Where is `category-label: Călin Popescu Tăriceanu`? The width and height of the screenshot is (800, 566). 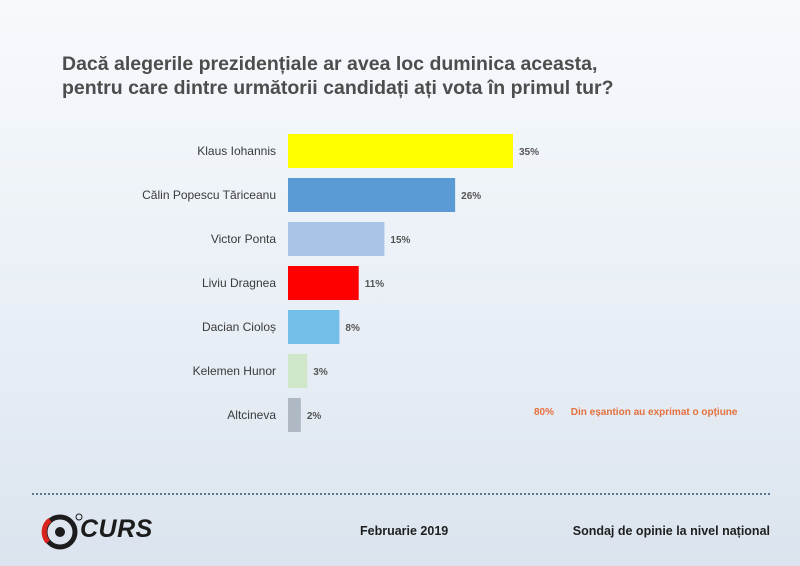
category-label: Călin Popescu Tăriceanu is located at coordinates (209, 195).